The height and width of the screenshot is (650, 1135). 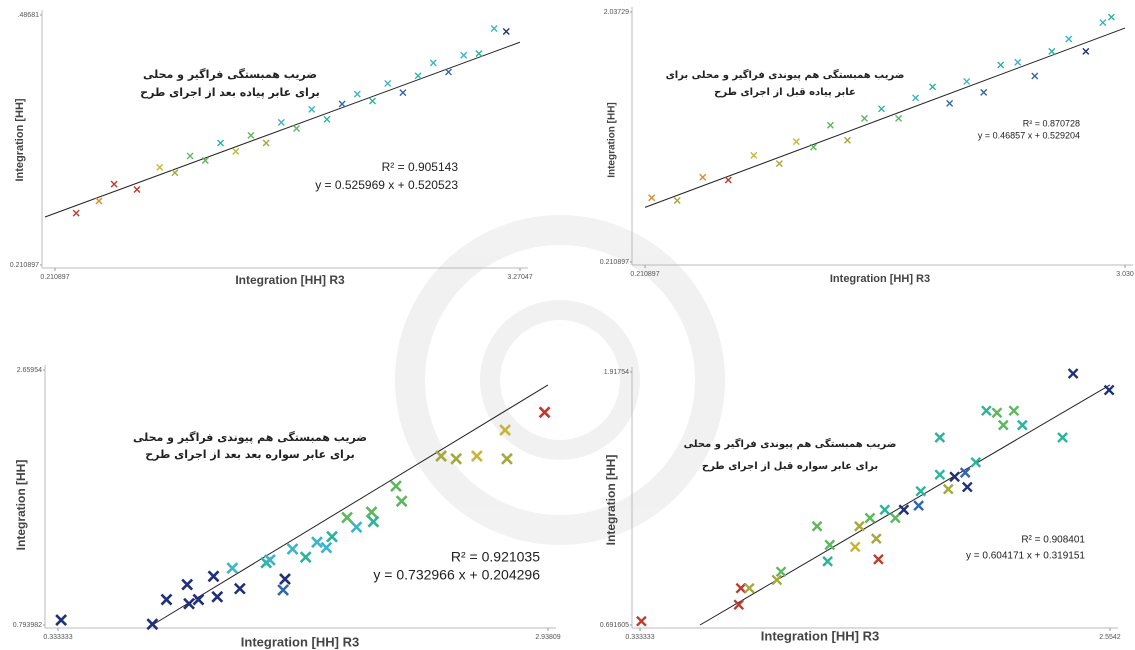 What do you see at coordinates (1051, 123) in the screenshot?
I see `fit-stats: R² = 0.870728` at bounding box center [1051, 123].